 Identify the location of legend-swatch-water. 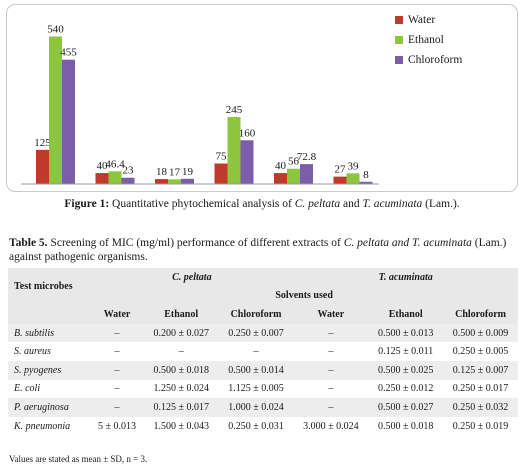
(399, 20).